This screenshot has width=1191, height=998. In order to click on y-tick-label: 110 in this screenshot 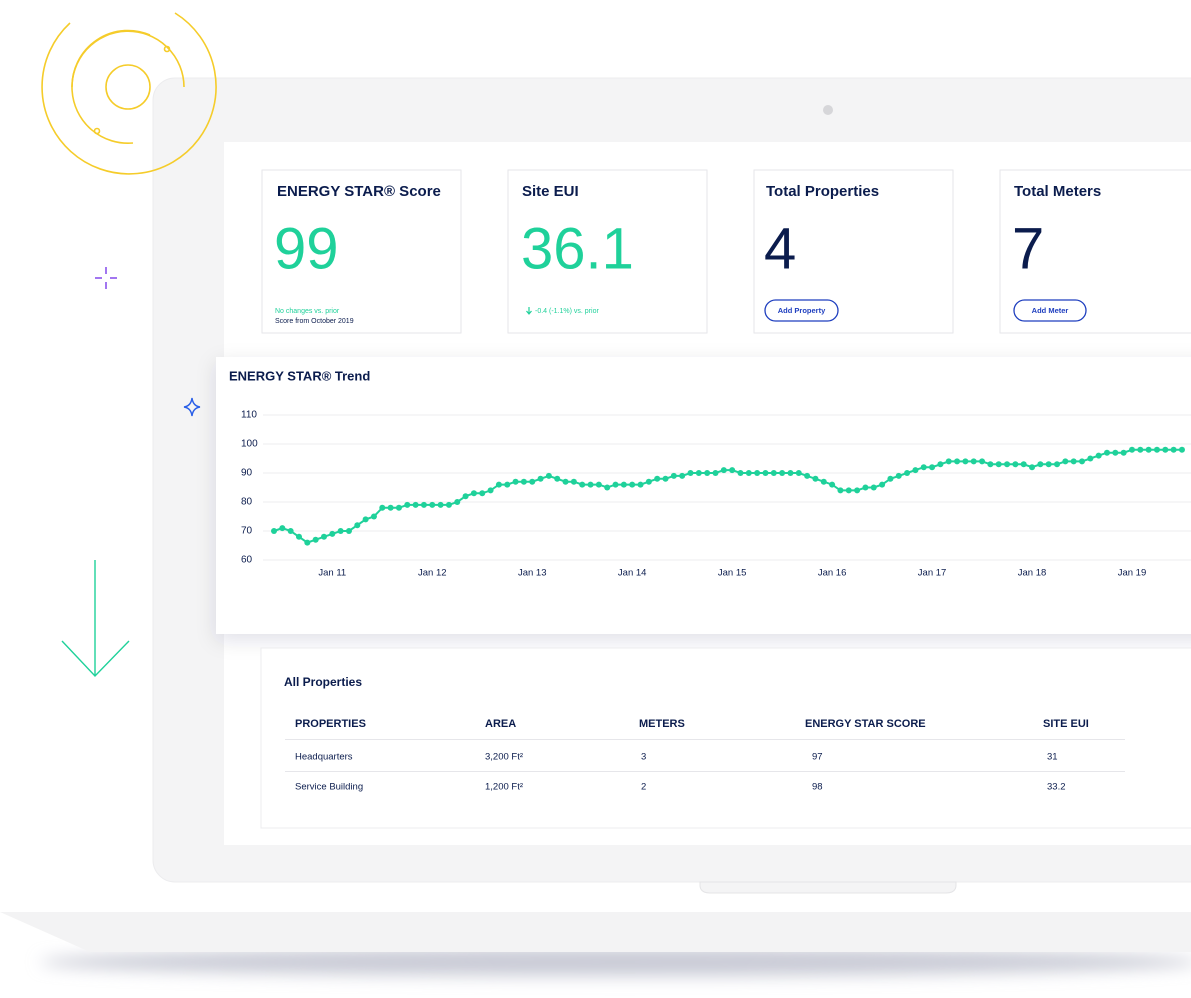, I will do `click(249, 415)`.